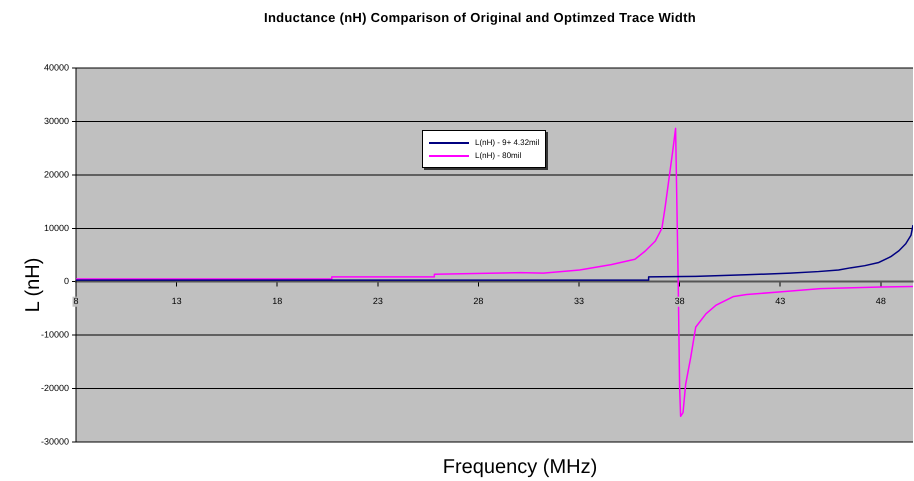 This screenshot has width=914, height=481. What do you see at coordinates (67, 281) in the screenshot?
I see `y-tick-label: 0` at bounding box center [67, 281].